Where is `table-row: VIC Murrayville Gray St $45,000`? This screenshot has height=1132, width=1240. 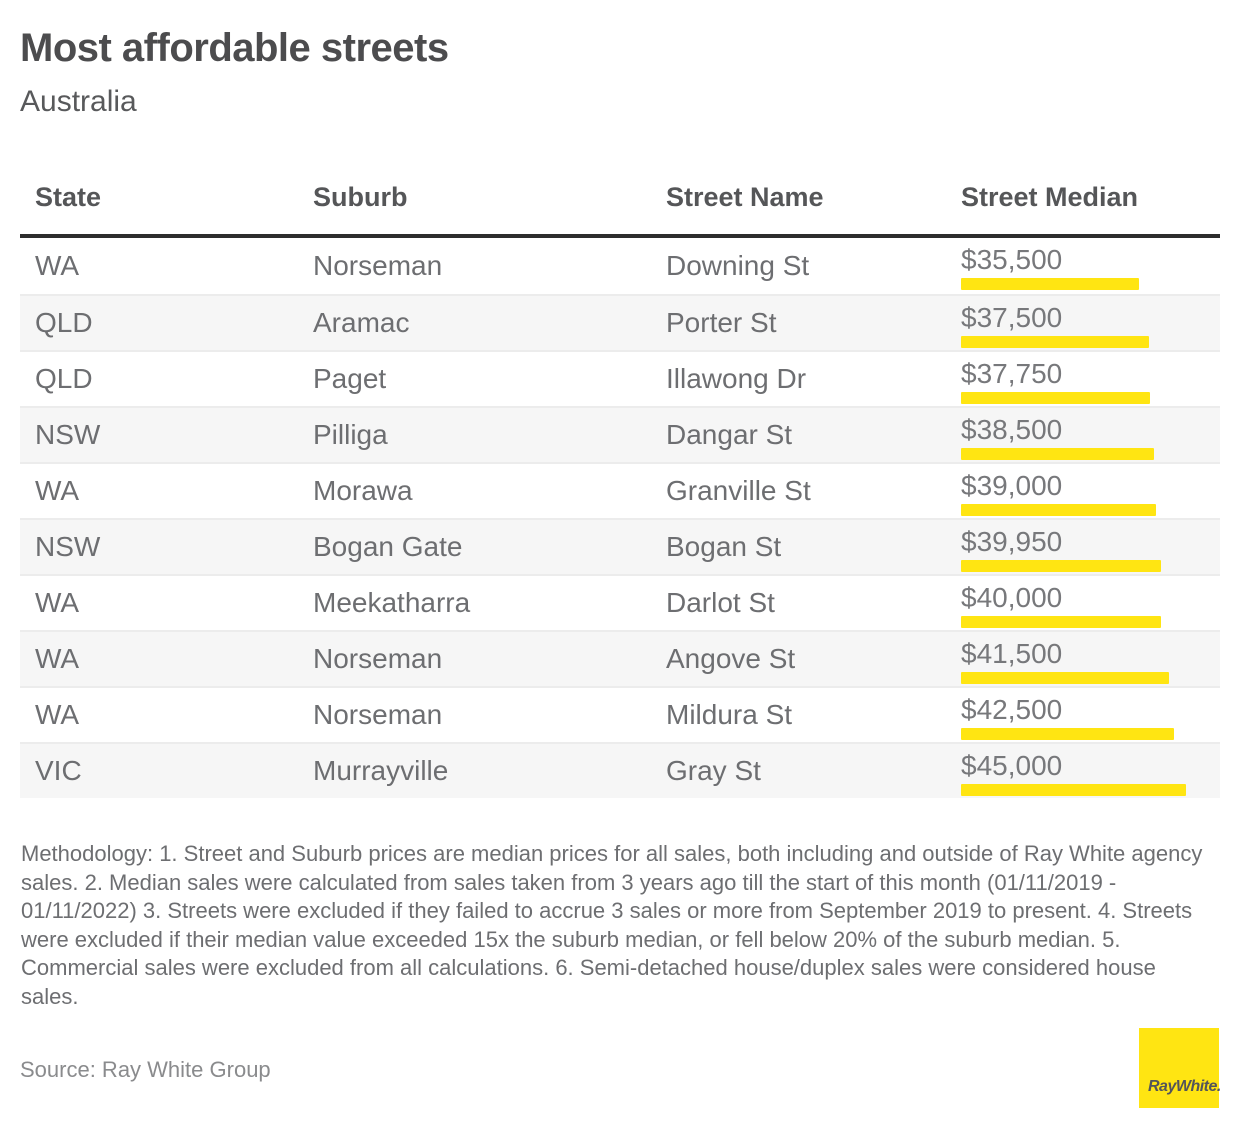
table-row: VIC Murrayville Gray St $45,000 is located at coordinates (620, 770).